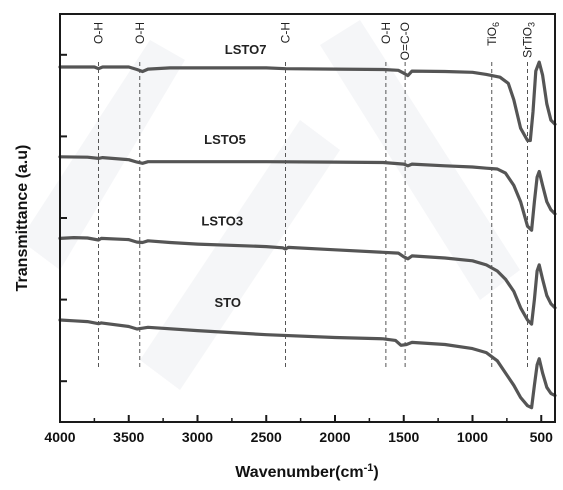 Image resolution: width=563 pixels, height=490 pixels. I want to click on x-axis-title: Wavenumber(cm-1), so click(306, 471).